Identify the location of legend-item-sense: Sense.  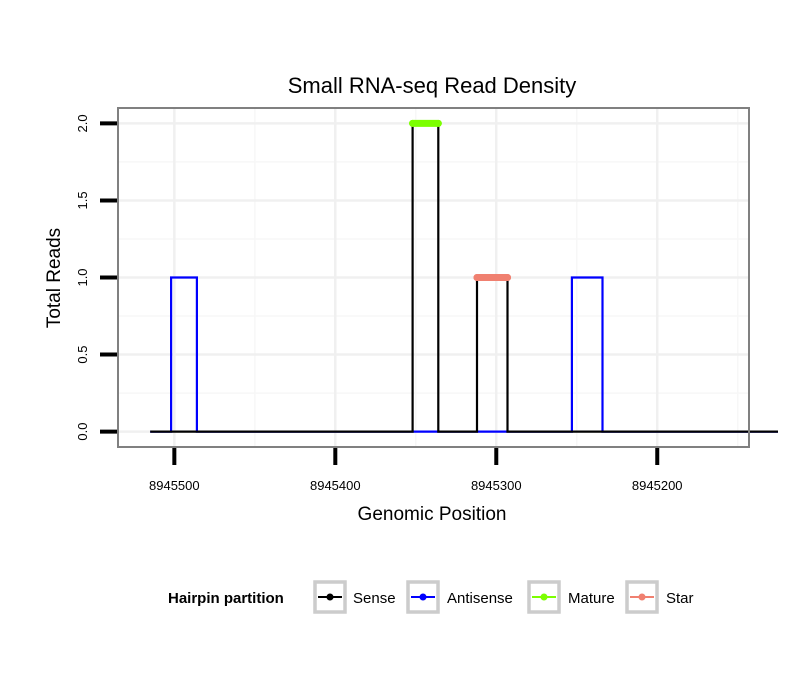
(354, 597).